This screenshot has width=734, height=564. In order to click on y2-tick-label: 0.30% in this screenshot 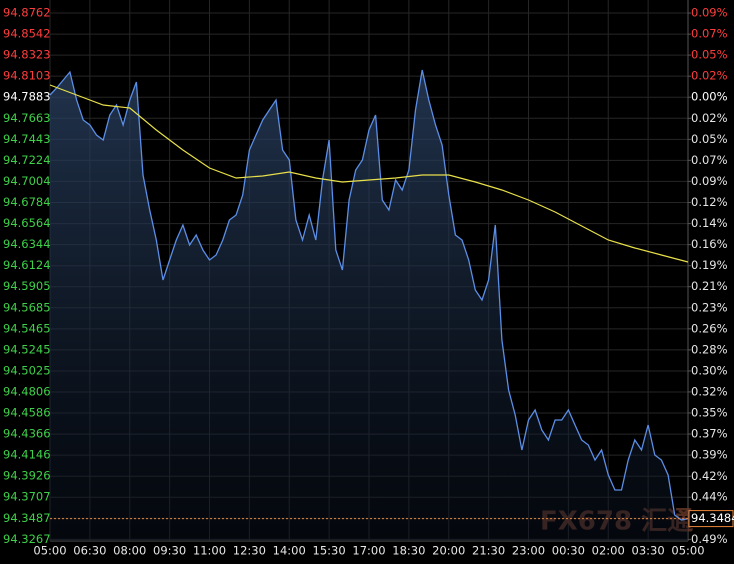, I will do `click(709, 370)`.